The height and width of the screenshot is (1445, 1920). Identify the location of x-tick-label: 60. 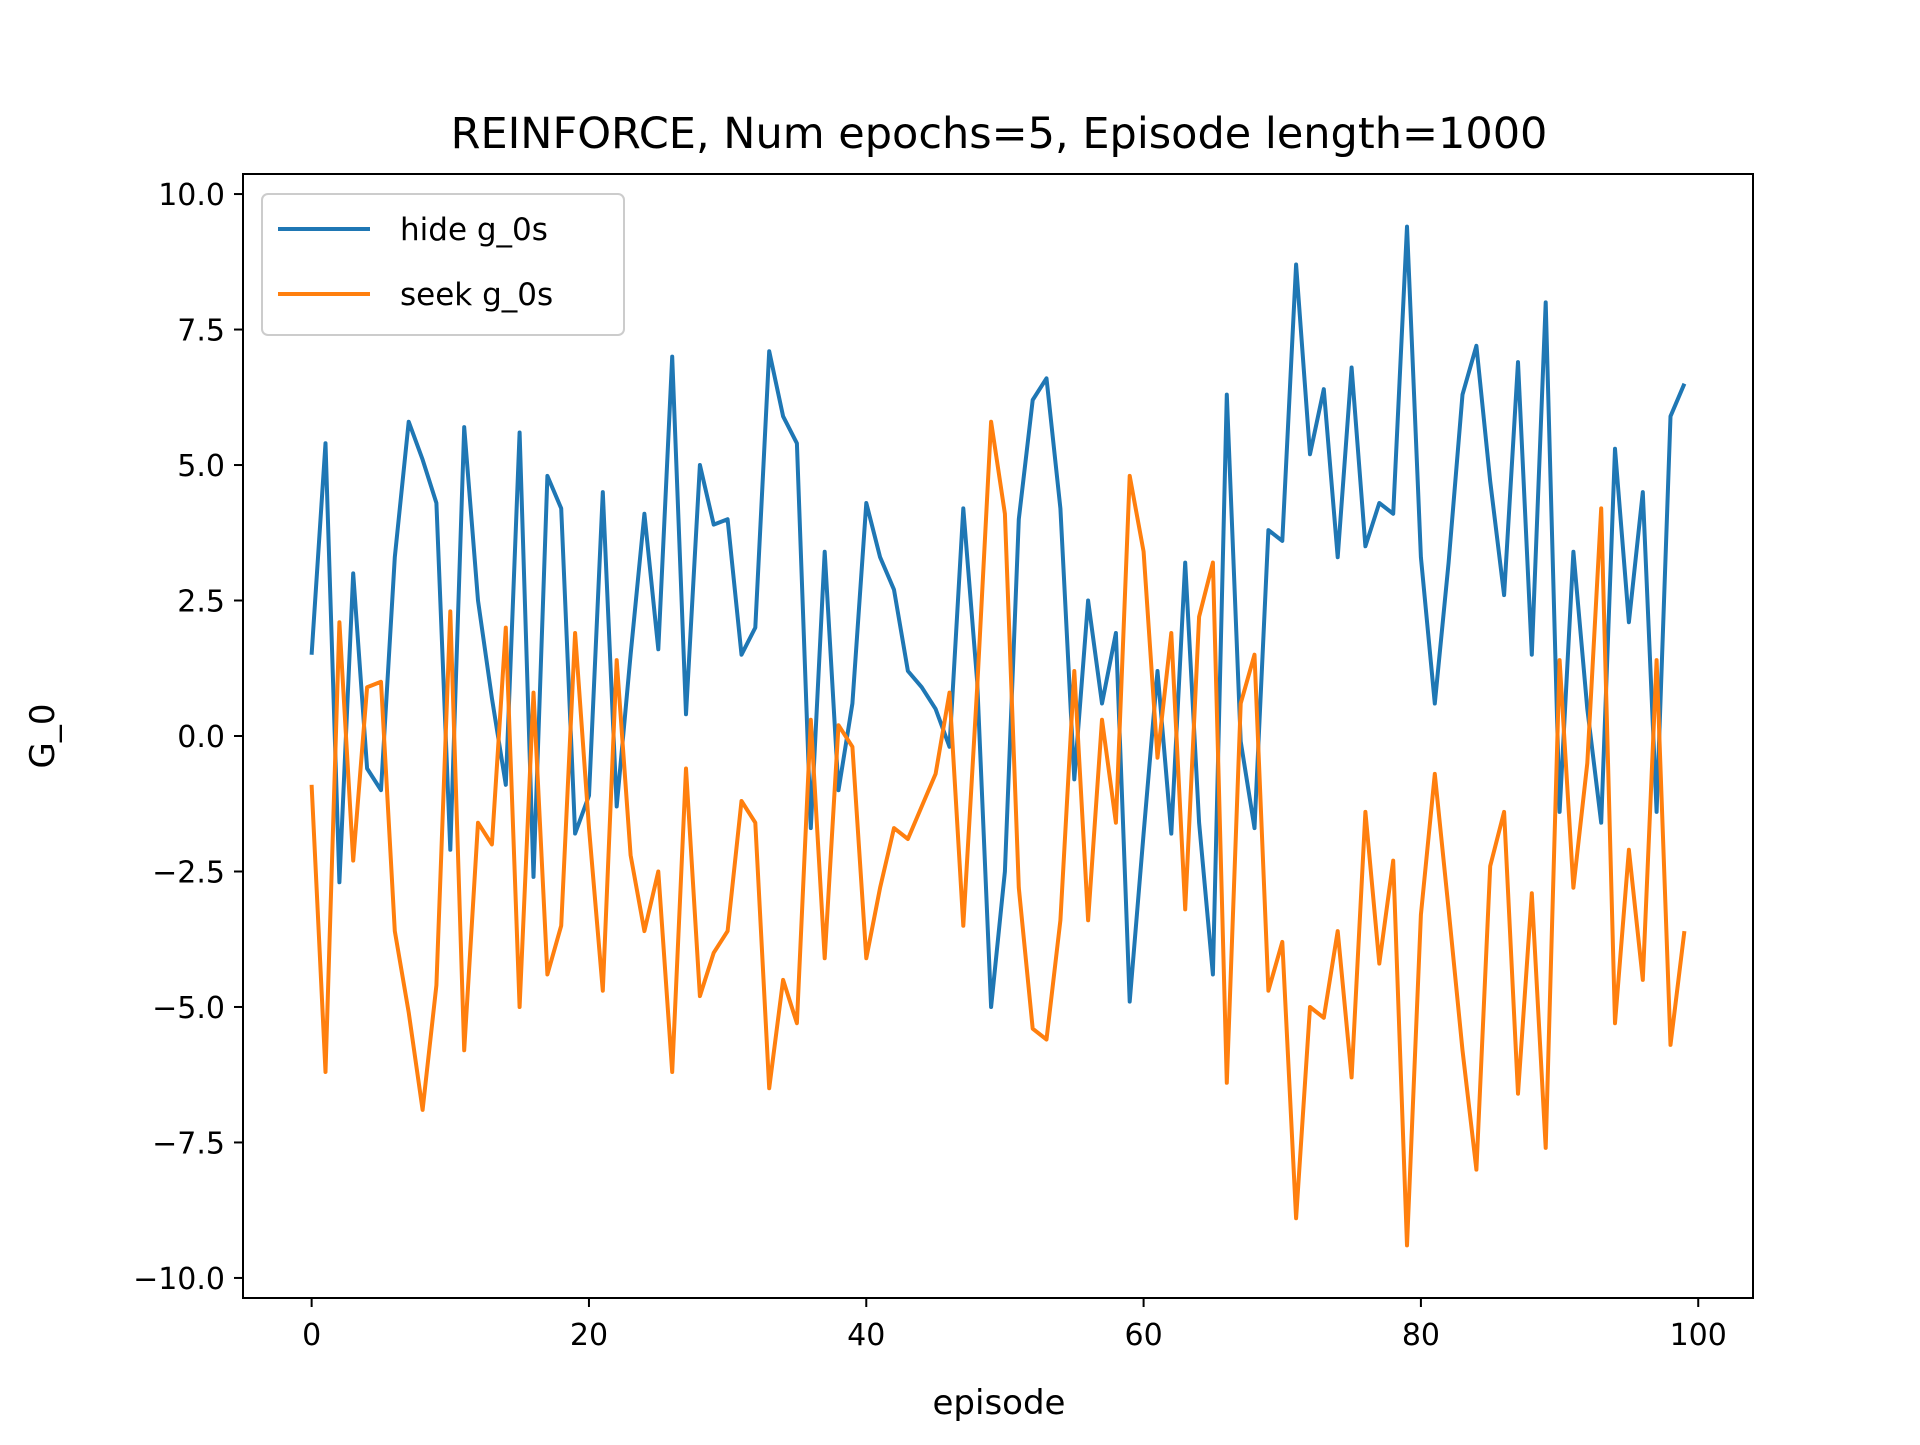
(1143, 1335).